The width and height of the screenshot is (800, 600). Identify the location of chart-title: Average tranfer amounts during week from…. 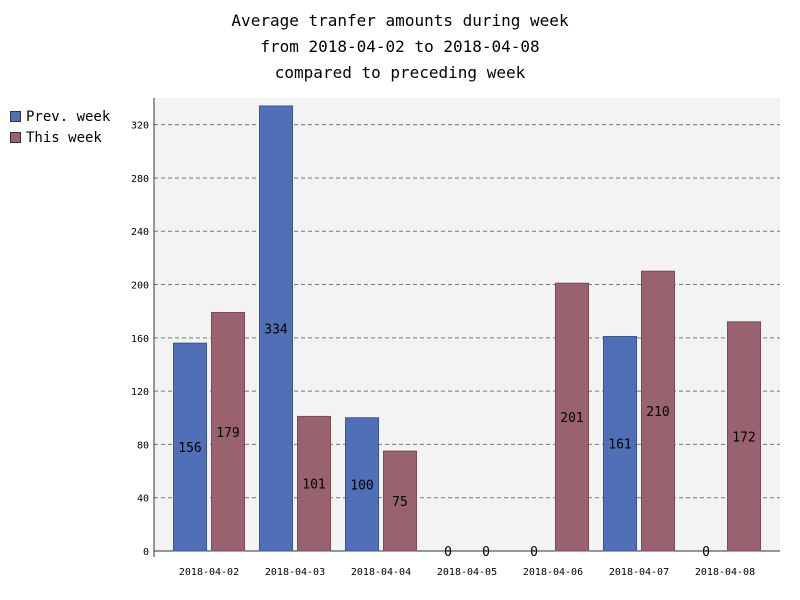
(400, 47).